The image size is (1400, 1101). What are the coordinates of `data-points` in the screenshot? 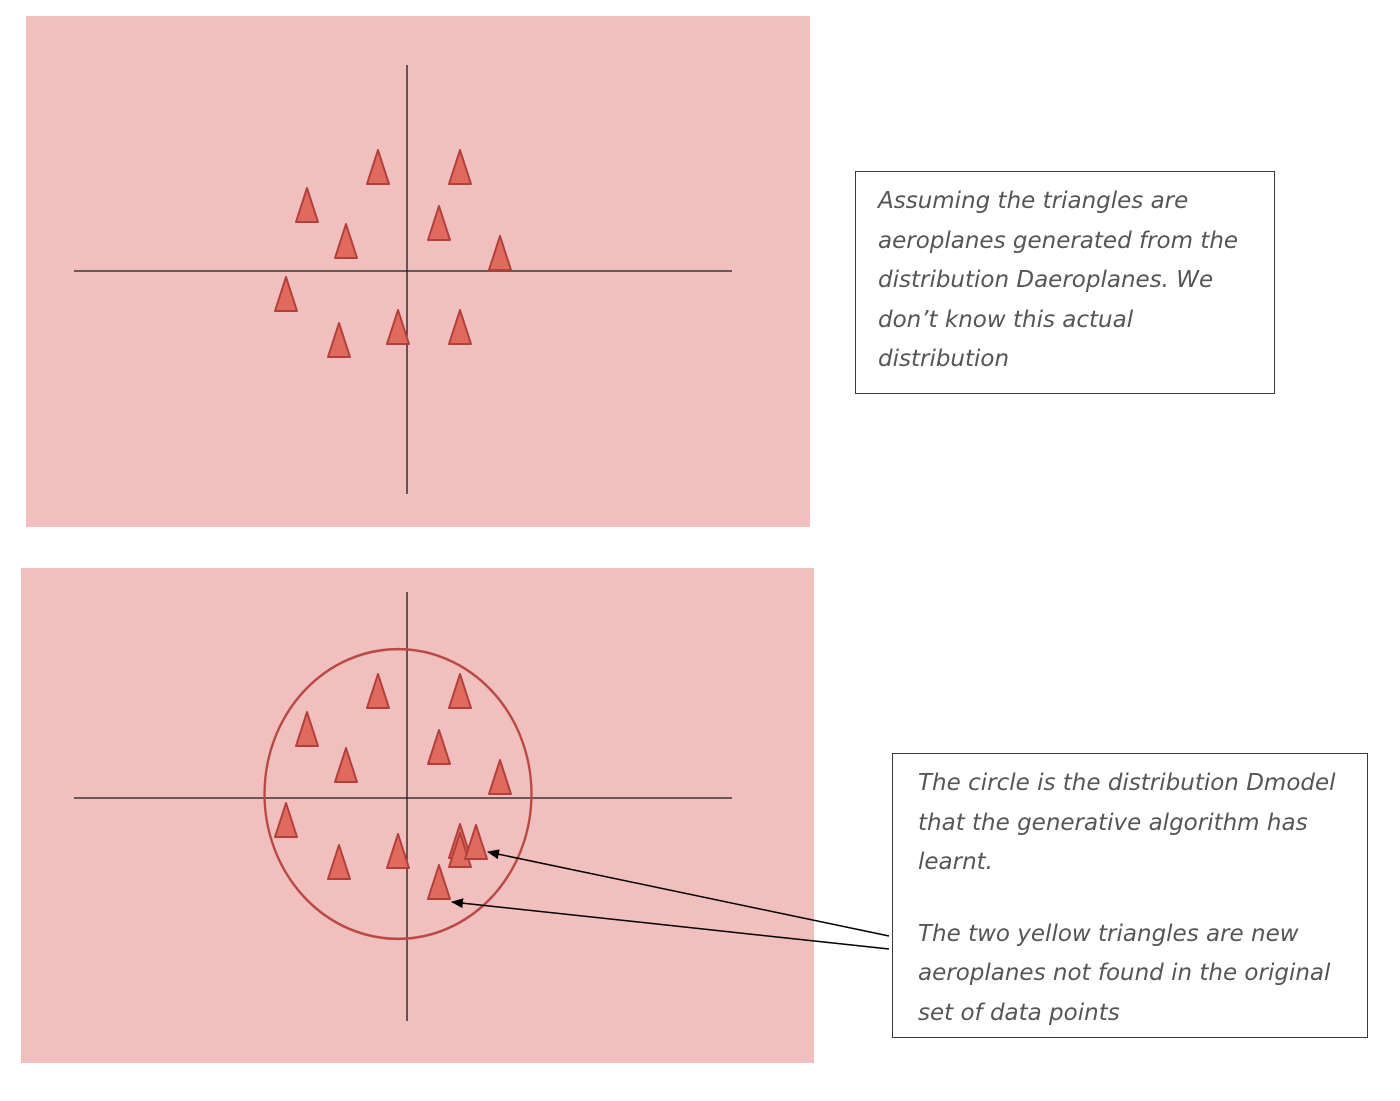 It's located at (393, 253).